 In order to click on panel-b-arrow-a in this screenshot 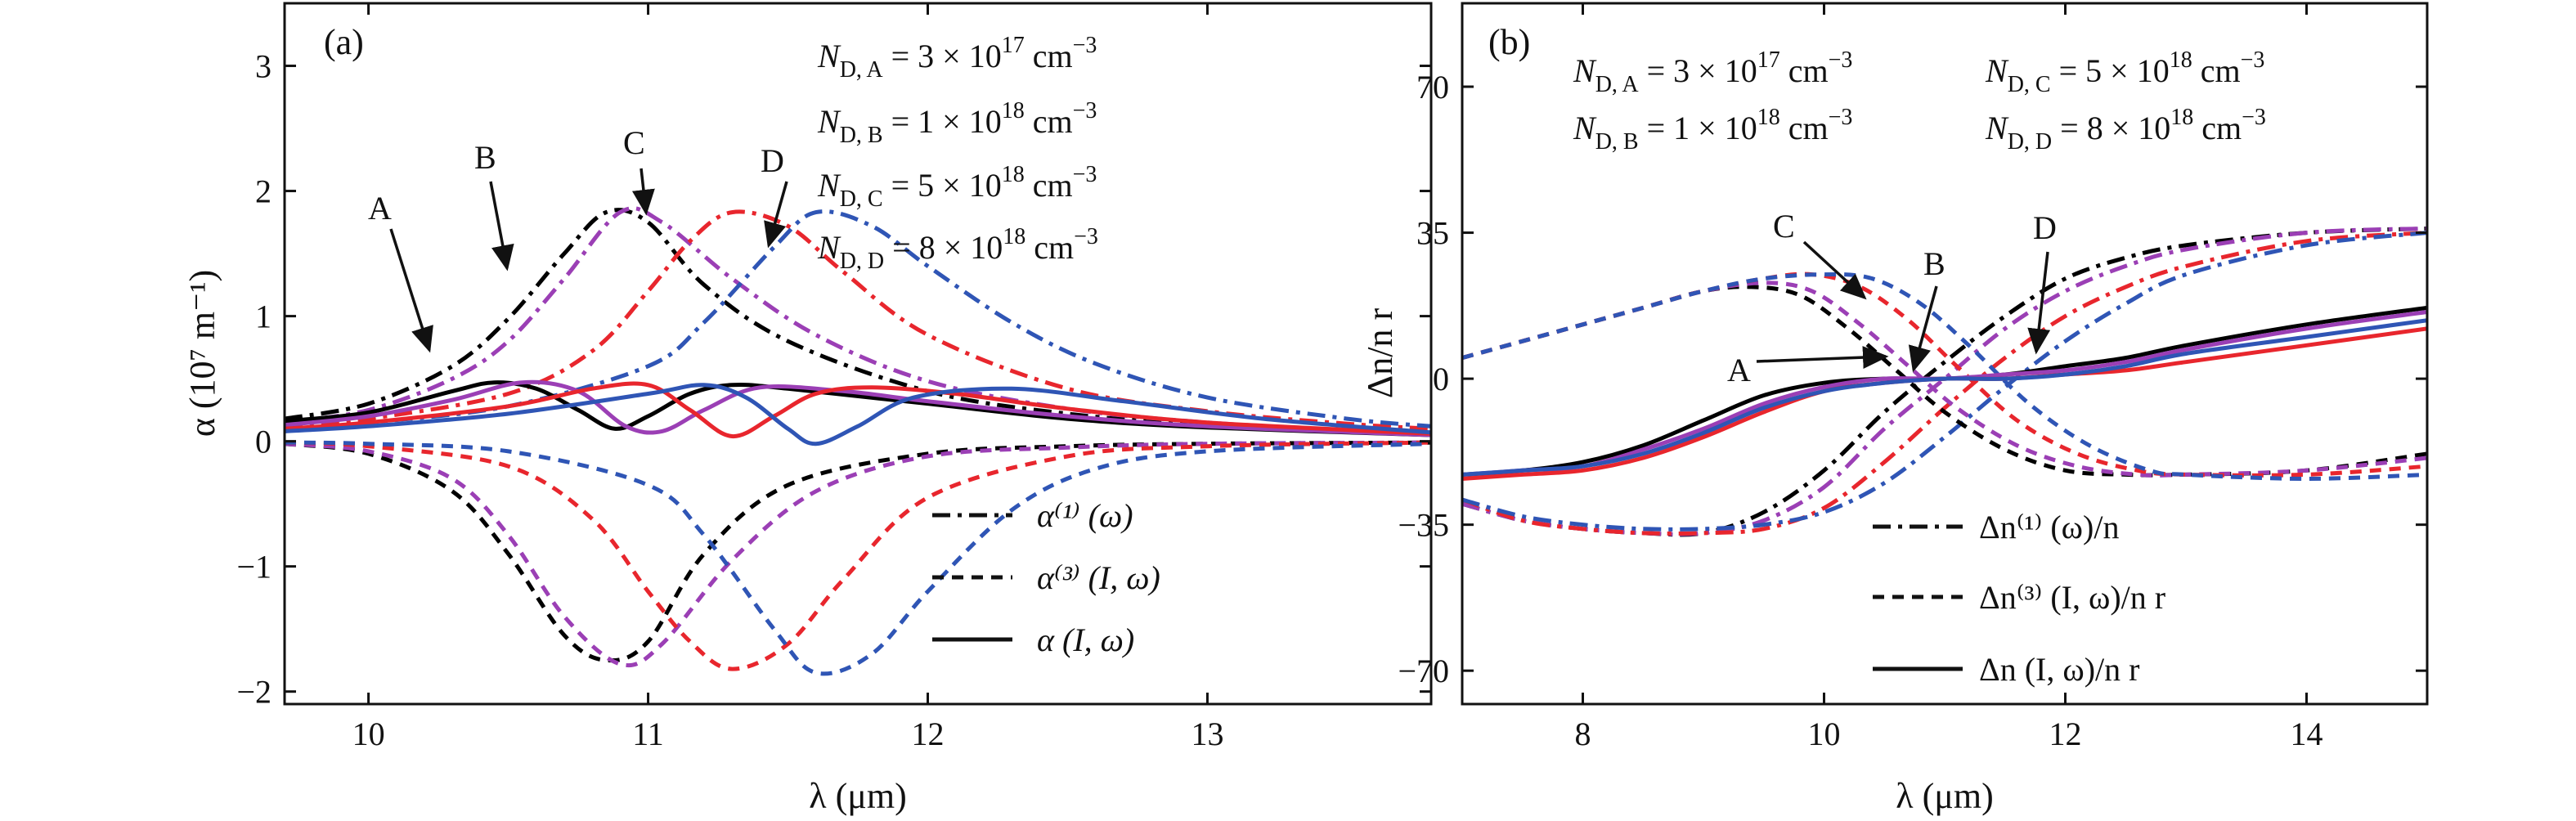, I will do `click(1823, 358)`.